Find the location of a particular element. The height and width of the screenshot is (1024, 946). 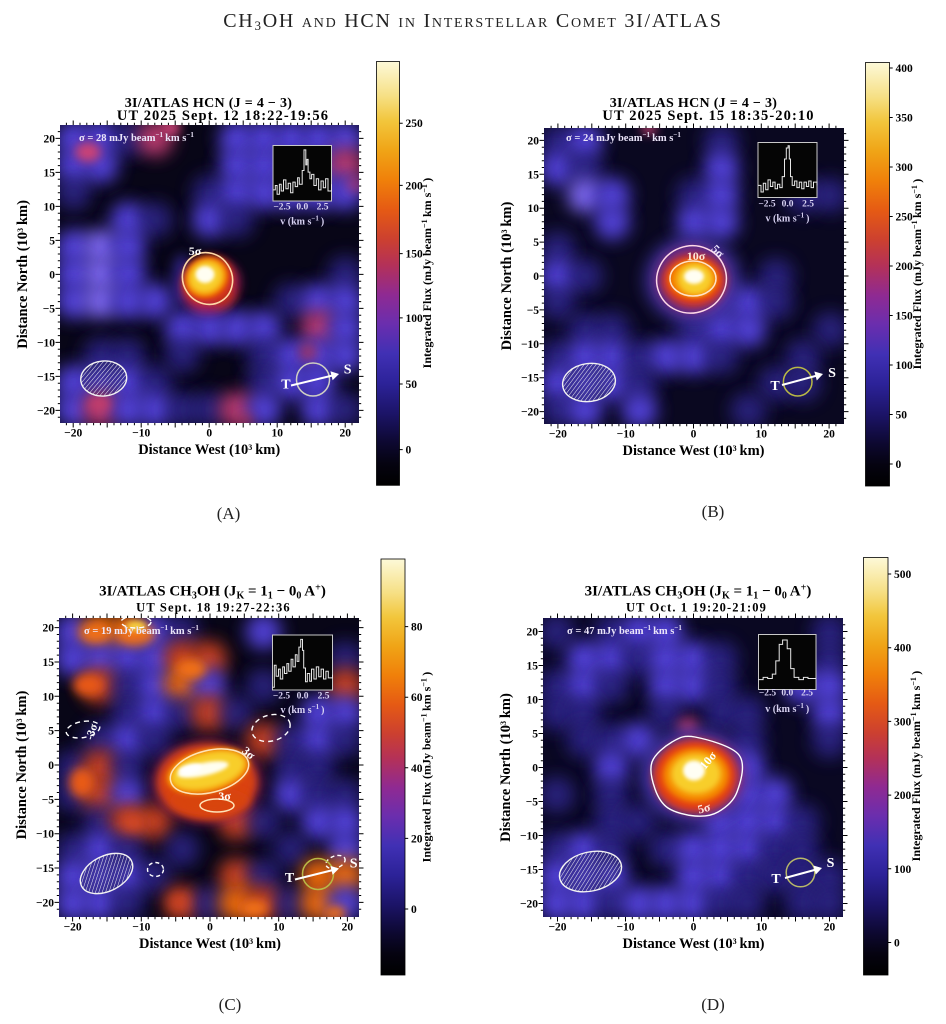

svg-text: 40 is located at coordinates (417, 769).